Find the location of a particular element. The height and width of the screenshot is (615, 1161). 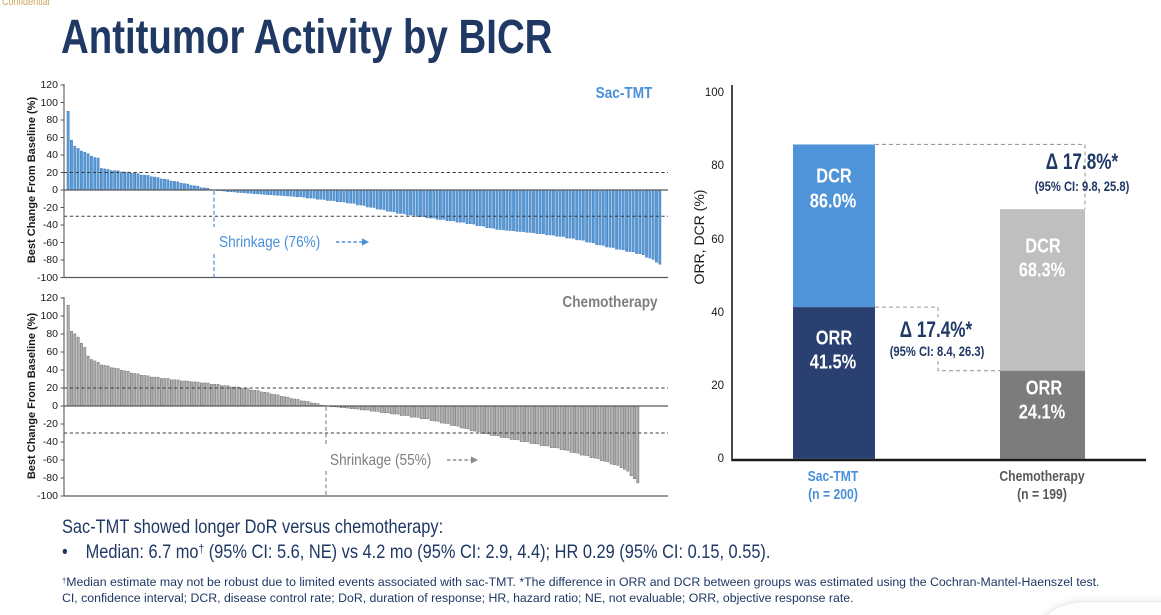

waterfall-chemo-shrinkage-label: Shrinkage (55%) is located at coordinates (381, 460).